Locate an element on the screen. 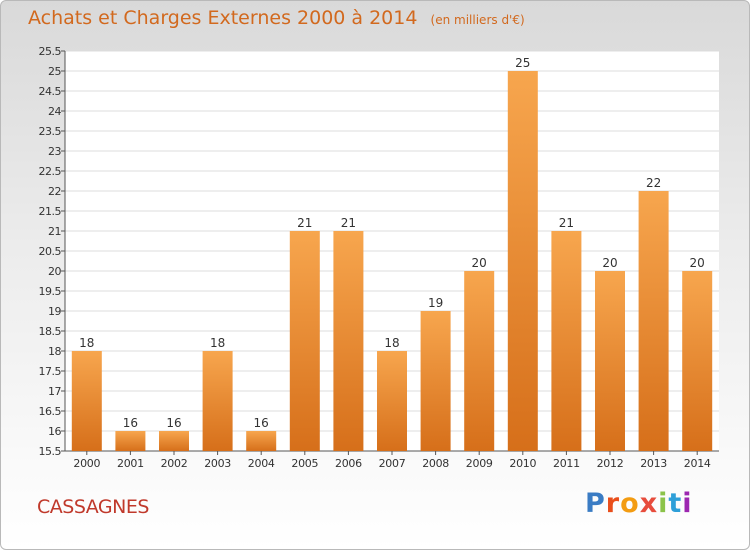 This screenshot has height=550, width=750. y-tick-label: 22 is located at coordinates (54, 191).